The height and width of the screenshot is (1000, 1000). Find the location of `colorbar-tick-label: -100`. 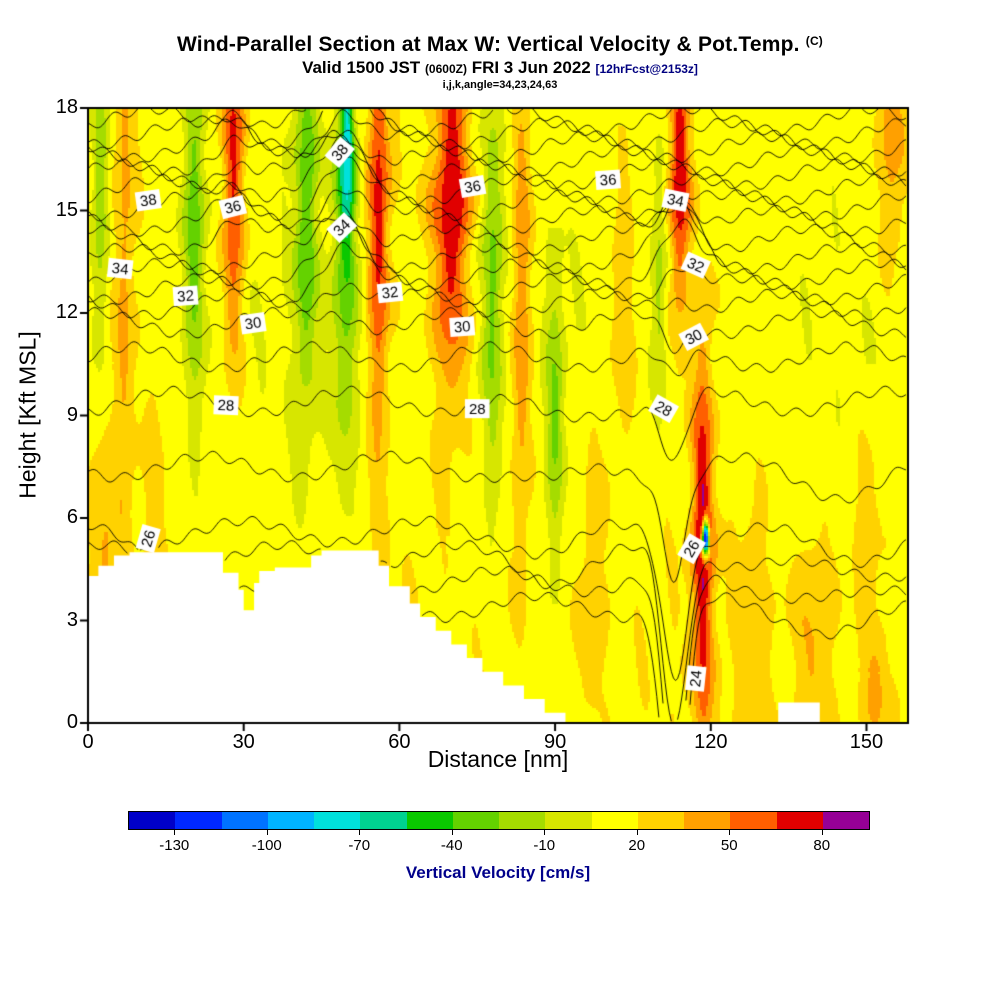

colorbar-tick-label: -100 is located at coordinates (266, 845).